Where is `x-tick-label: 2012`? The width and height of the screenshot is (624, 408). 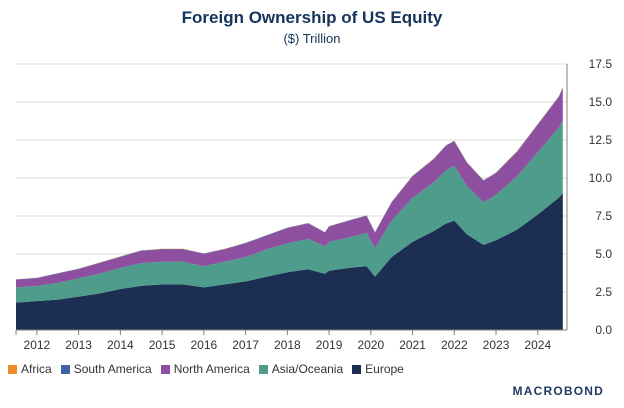
x-tick-label: 2012 is located at coordinates (37, 345).